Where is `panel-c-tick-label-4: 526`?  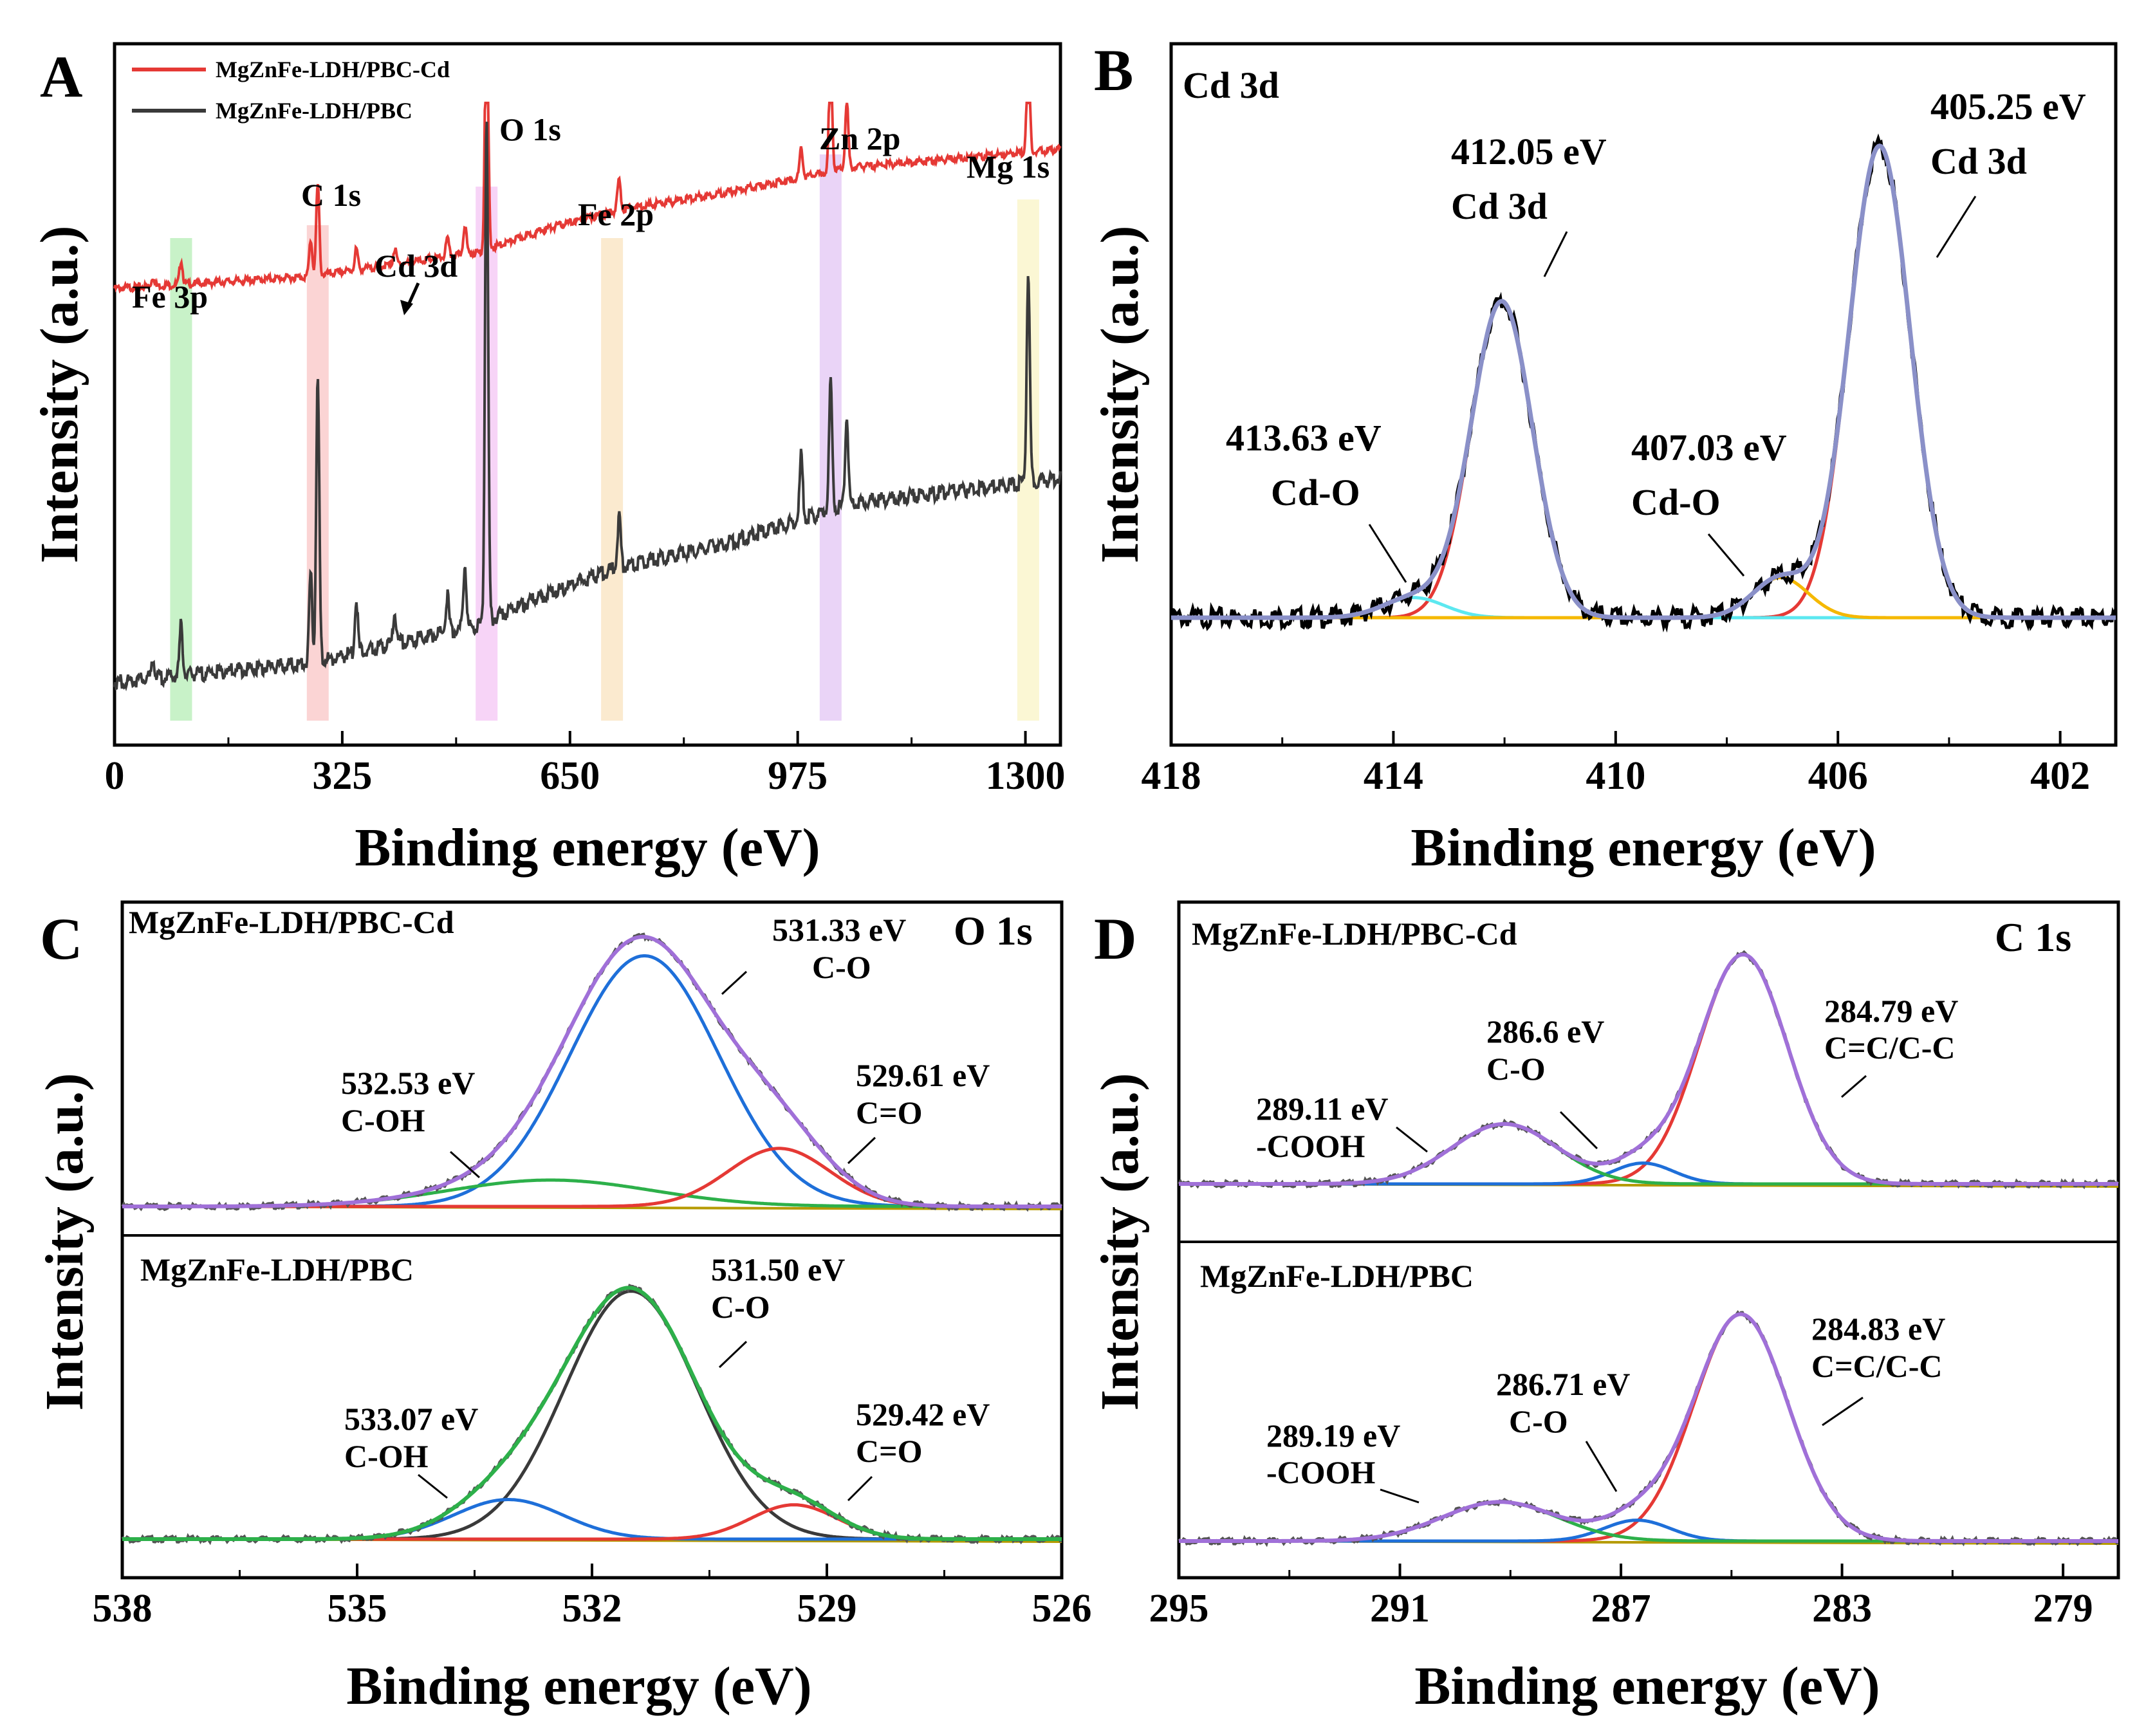 panel-c-tick-label-4: 526 is located at coordinates (1062, 1608).